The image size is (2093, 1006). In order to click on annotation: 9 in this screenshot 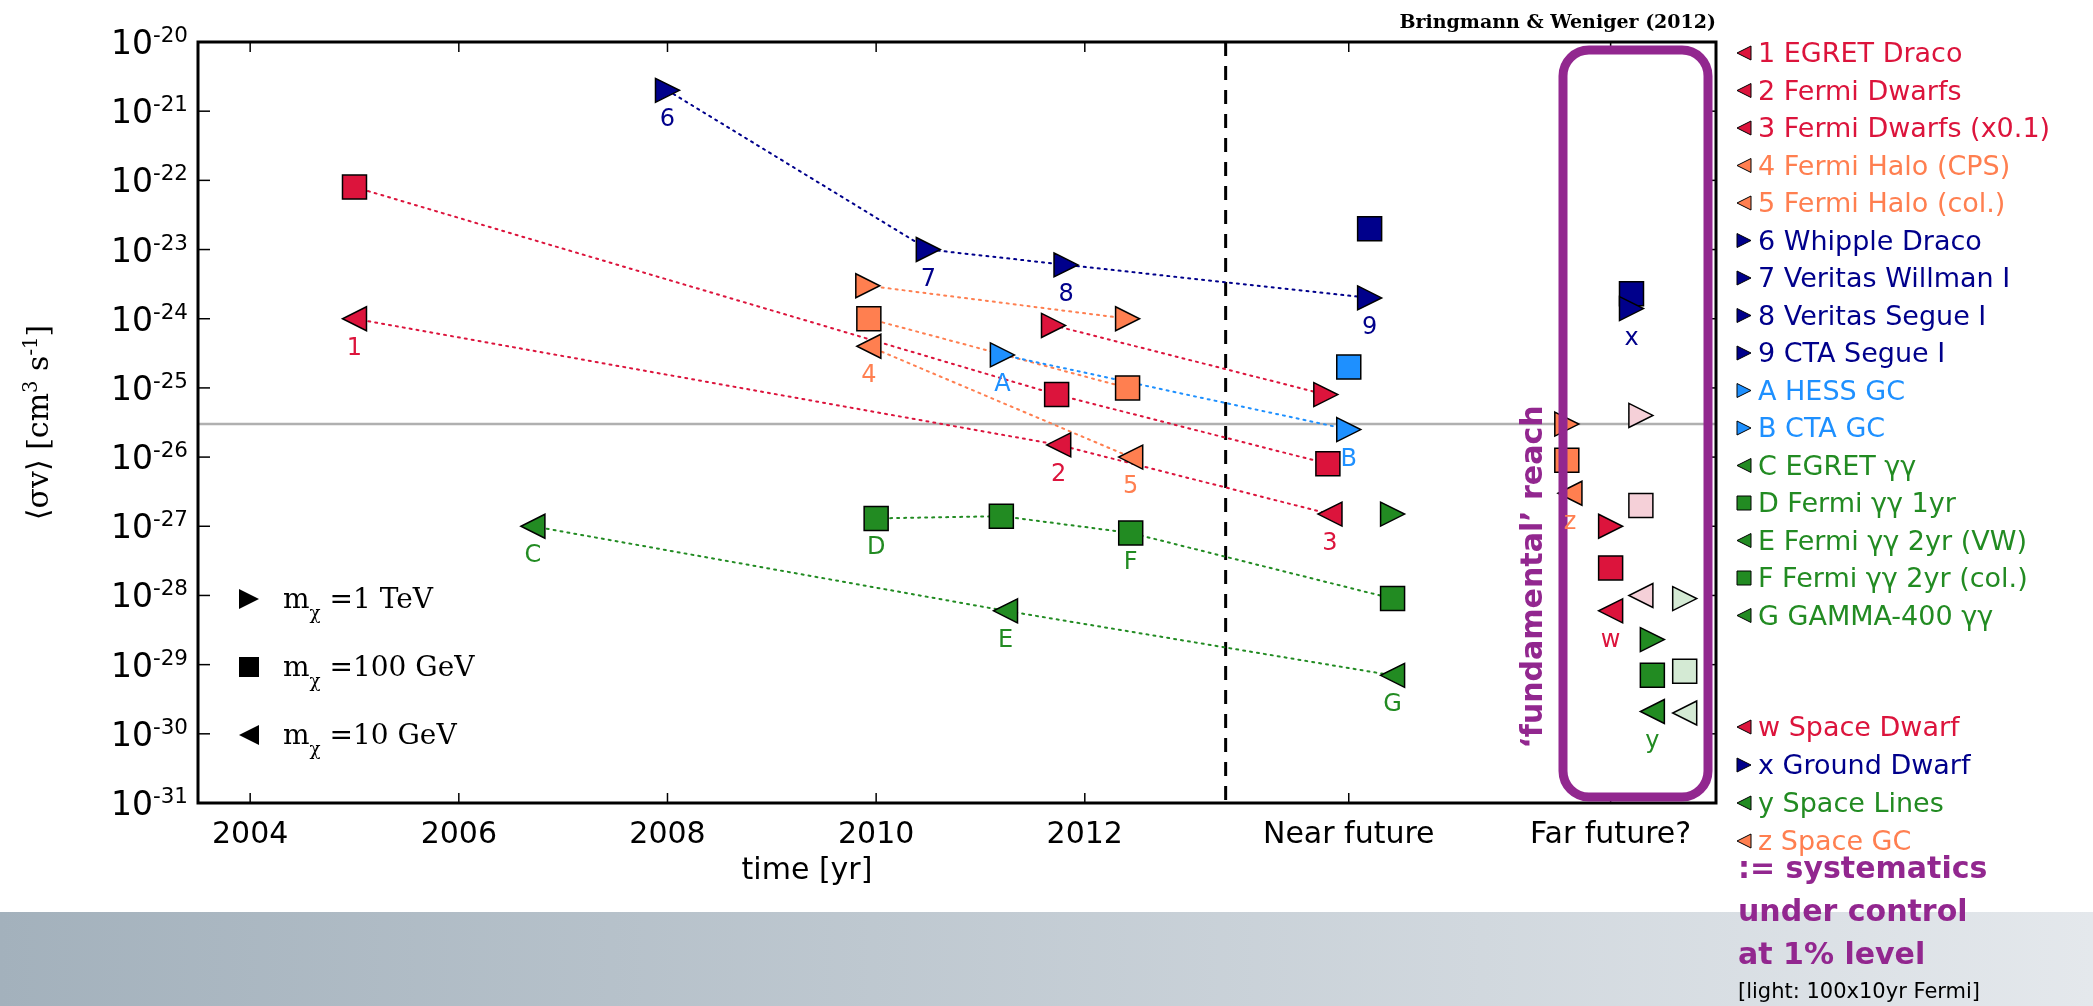, I will do `click(1369, 325)`.